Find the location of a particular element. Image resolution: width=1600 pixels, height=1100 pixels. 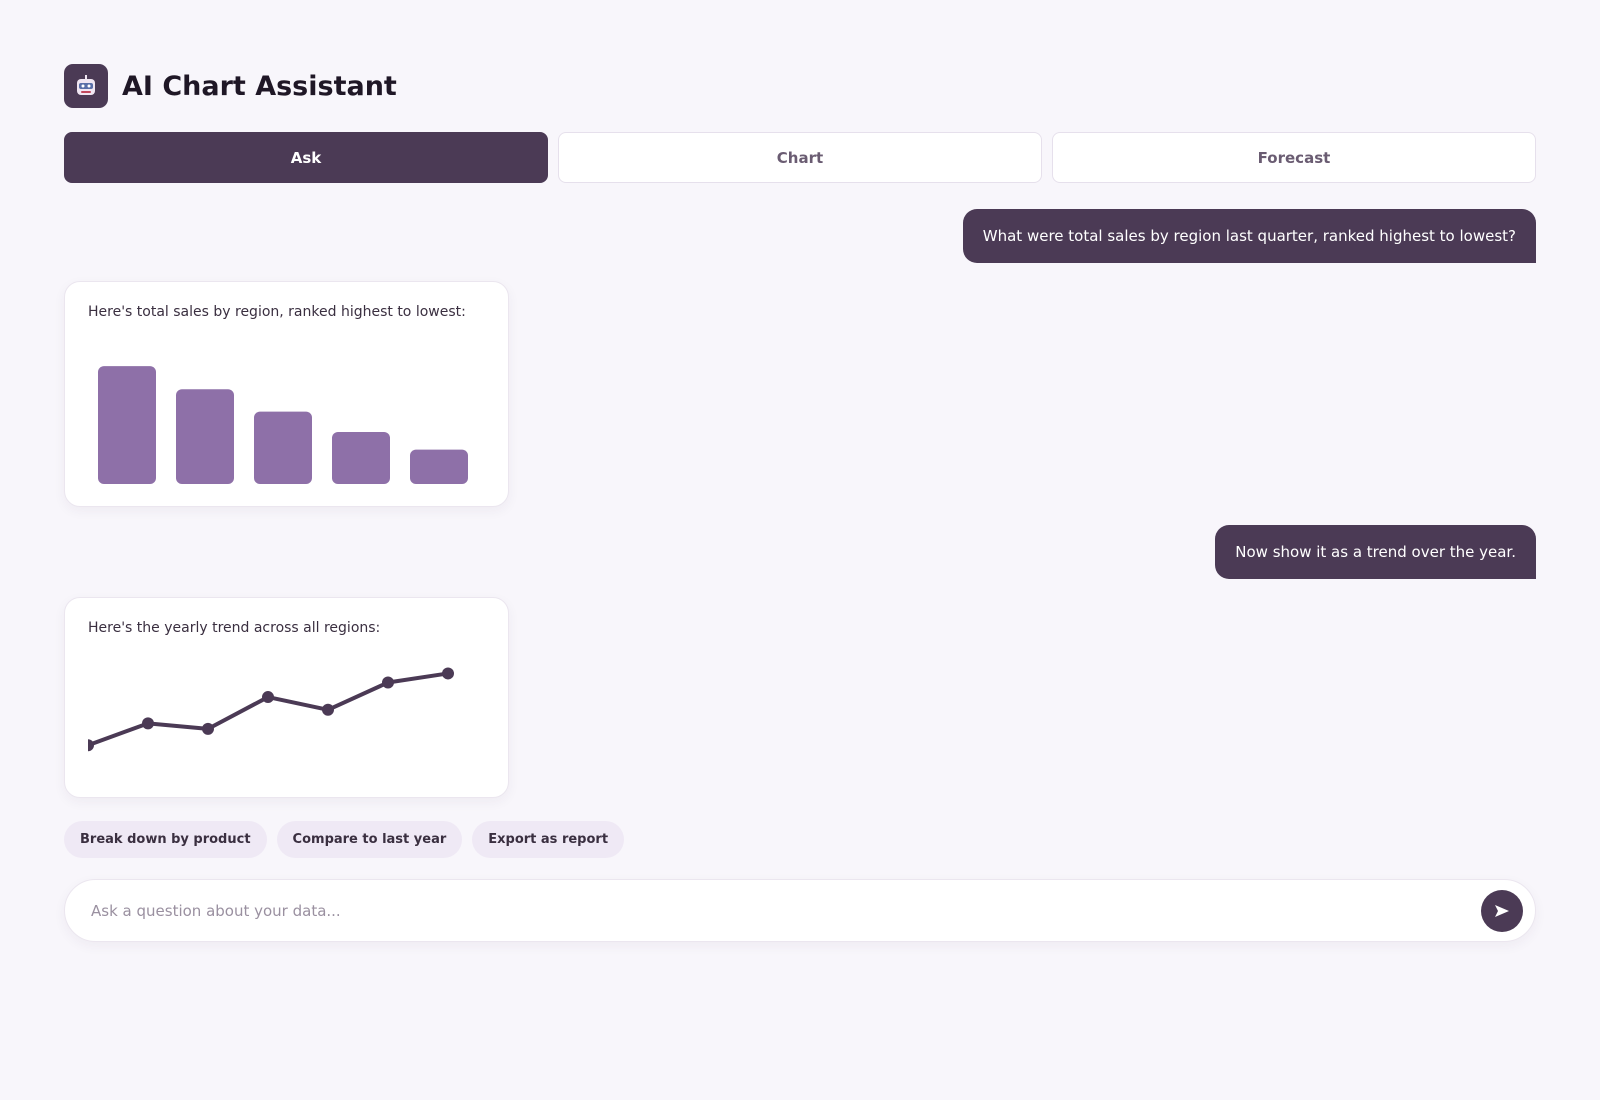

tab-bar: Ask Chart Forecast is located at coordinates (800, 157).